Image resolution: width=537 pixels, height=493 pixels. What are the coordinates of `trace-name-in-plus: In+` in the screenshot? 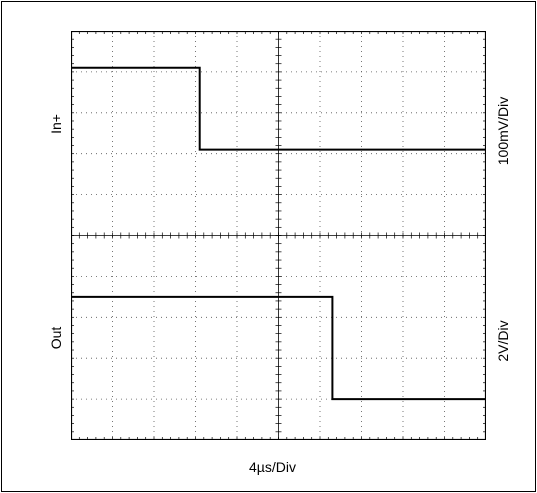 It's located at (56, 124).